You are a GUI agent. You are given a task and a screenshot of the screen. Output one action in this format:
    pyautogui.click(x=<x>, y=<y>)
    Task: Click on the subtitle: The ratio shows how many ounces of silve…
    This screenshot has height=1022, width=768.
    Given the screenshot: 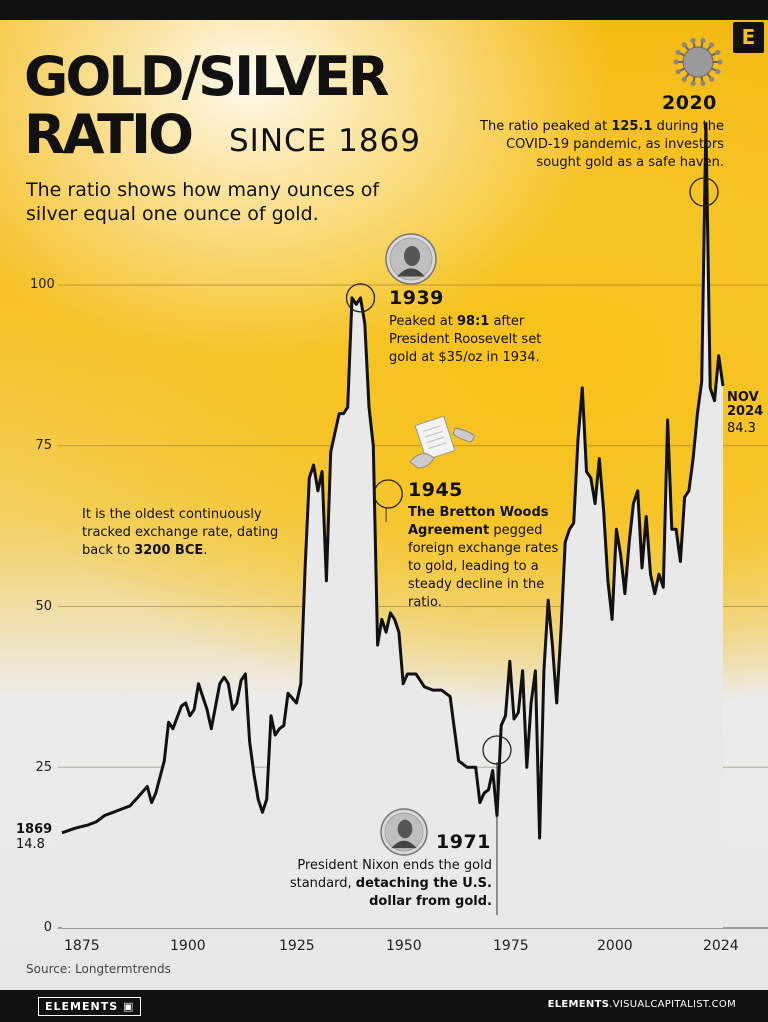 What is the action you would take?
    pyautogui.click(x=203, y=202)
    